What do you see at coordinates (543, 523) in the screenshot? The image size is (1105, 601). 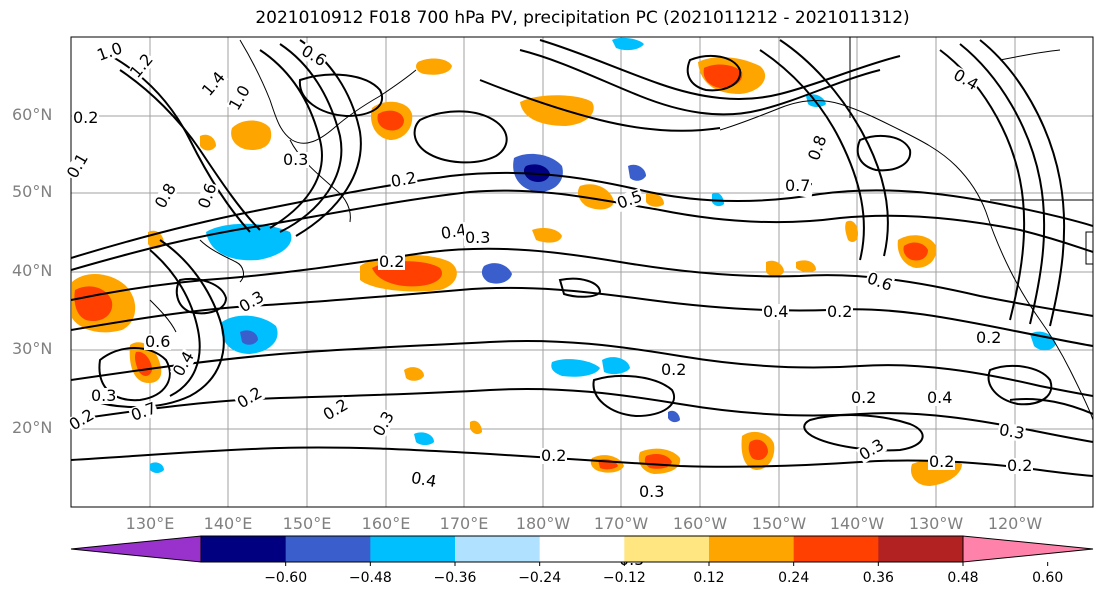 I see `lon-label-180w: 180°W` at bounding box center [543, 523].